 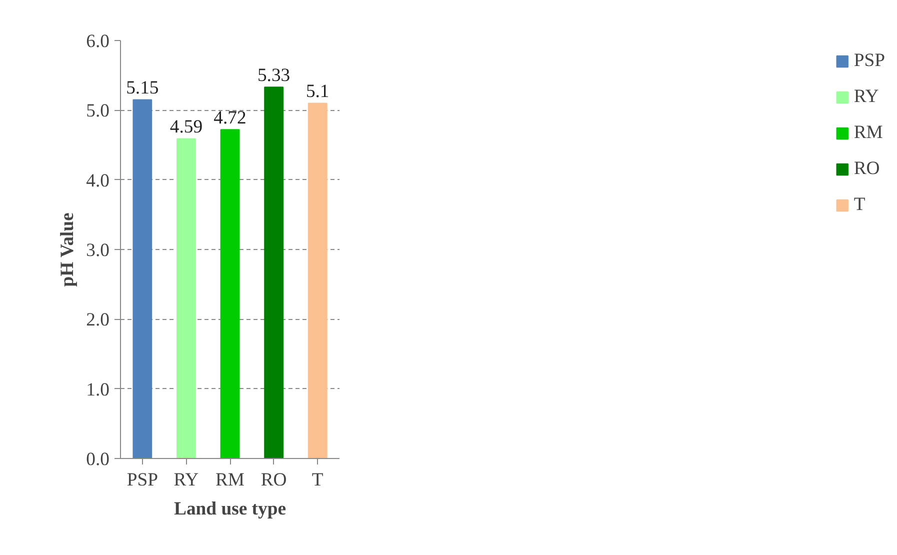 What do you see at coordinates (67, 249) in the screenshot?
I see `y-axis-title: pH Value` at bounding box center [67, 249].